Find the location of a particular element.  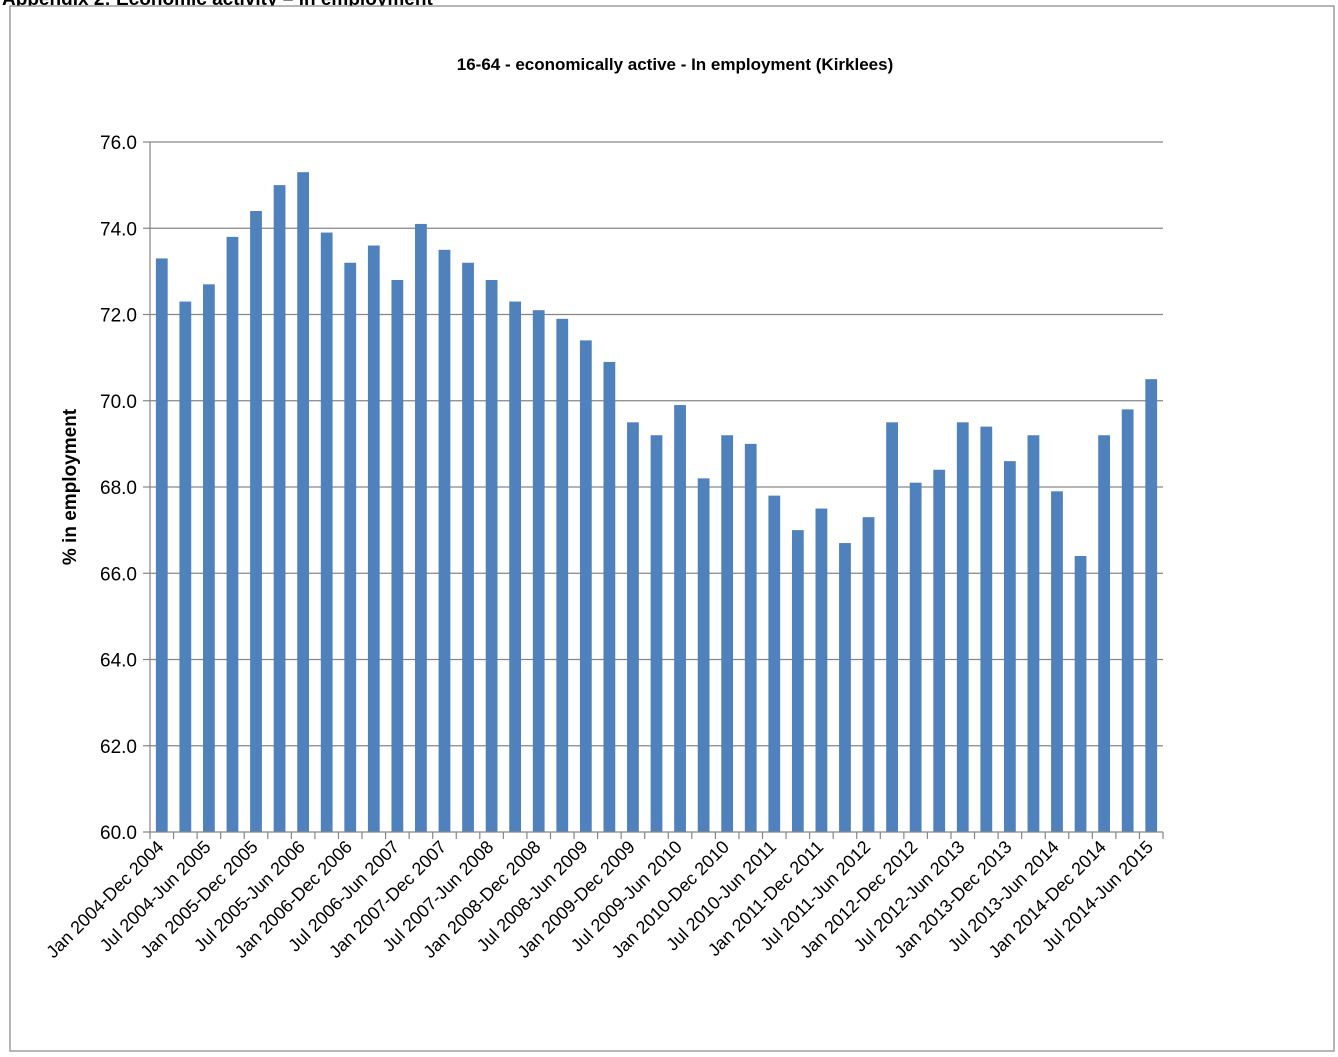

y-tick-label: 70.0 is located at coordinates (118, 402).